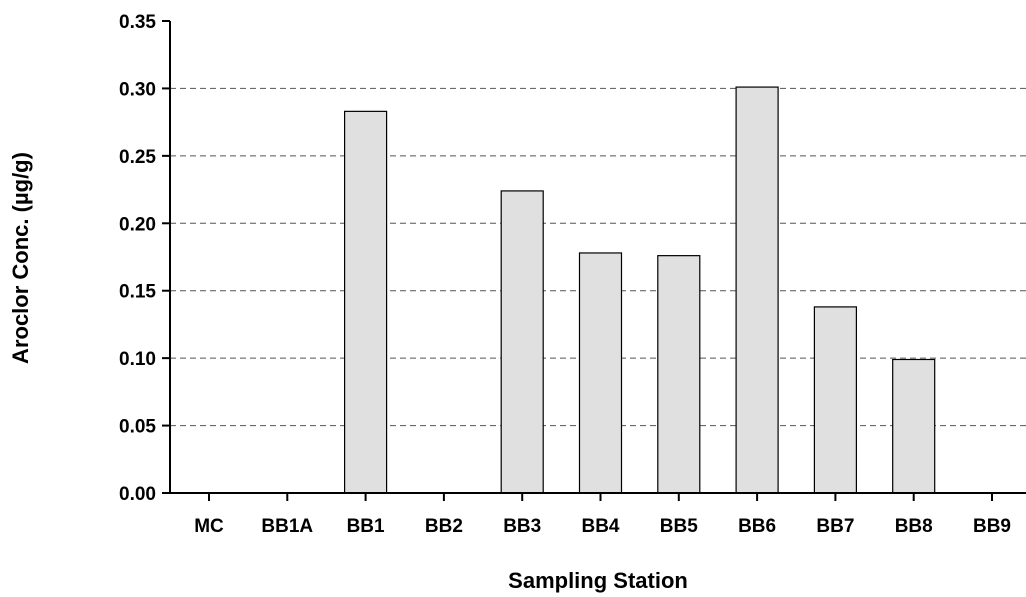 The width and height of the screenshot is (1026, 597). Describe the element at coordinates (914, 526) in the screenshot. I see `x-tick-label: BB8` at that location.